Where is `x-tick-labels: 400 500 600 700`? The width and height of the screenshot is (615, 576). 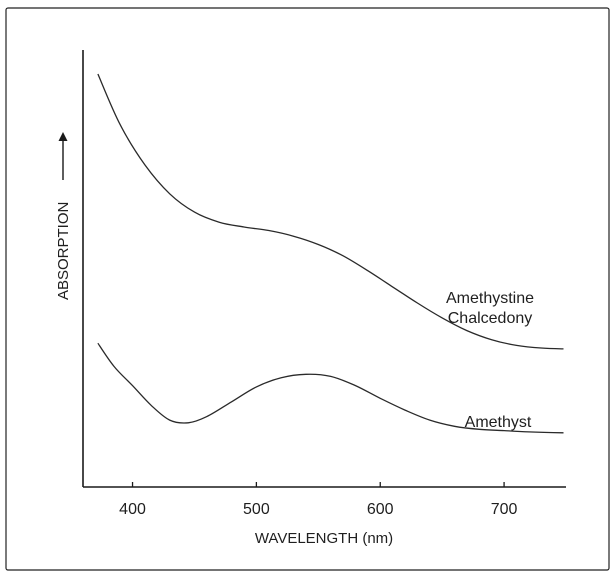
x-tick-labels: 400 500 600 700 is located at coordinates (318, 509).